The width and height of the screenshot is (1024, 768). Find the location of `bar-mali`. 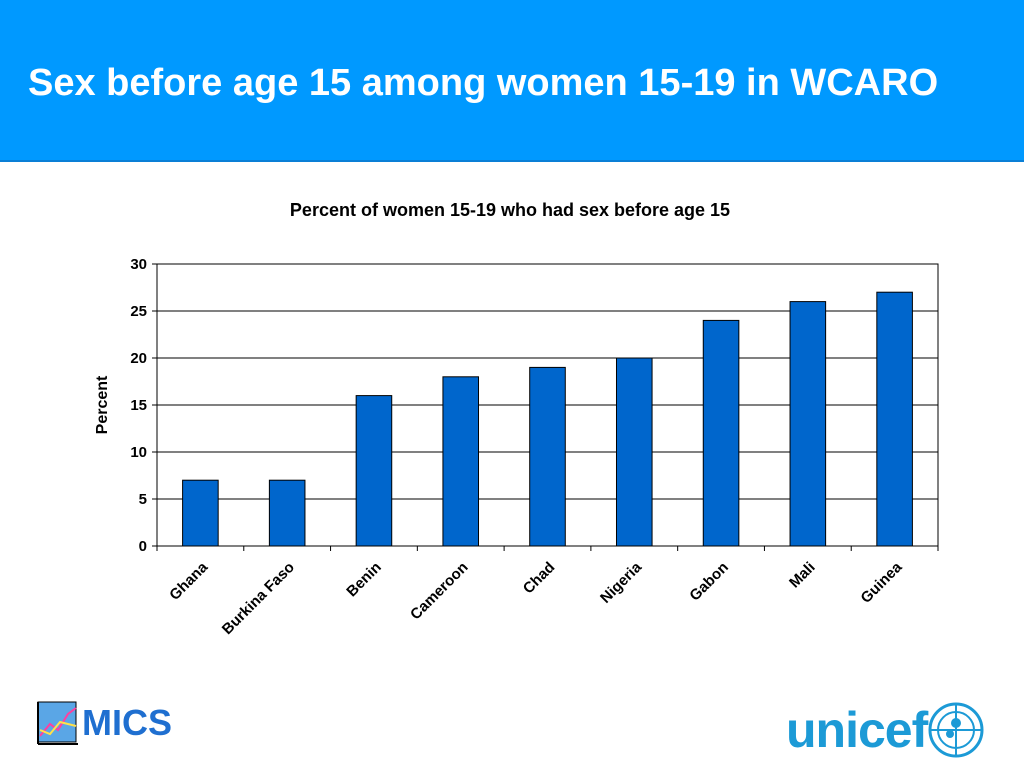

bar-mali is located at coordinates (808, 424).